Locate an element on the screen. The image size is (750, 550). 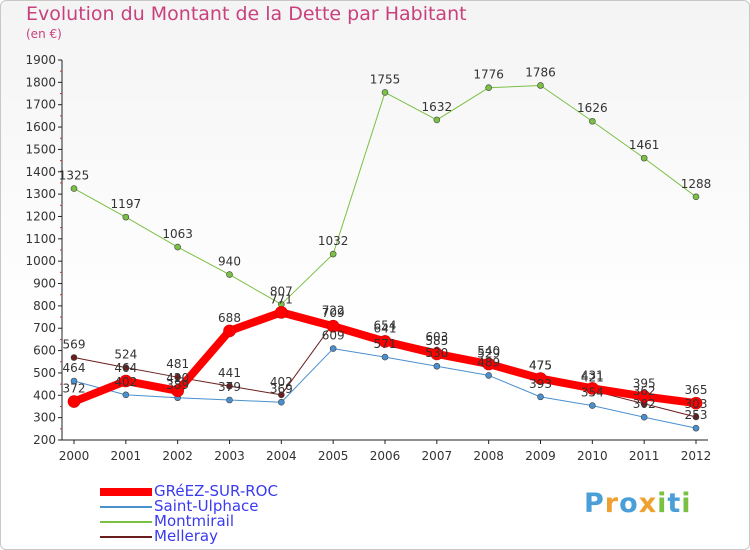
data-label: 489 is located at coordinates (488, 362).